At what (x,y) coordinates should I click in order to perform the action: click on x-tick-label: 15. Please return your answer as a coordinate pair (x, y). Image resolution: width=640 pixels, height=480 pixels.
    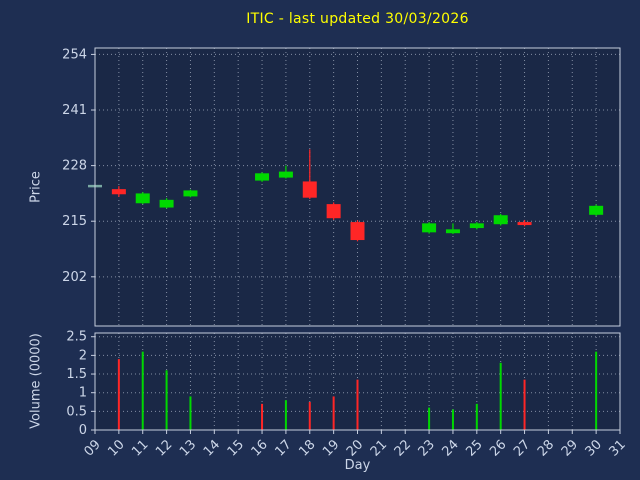
    Looking at the image, I should click on (236, 448).